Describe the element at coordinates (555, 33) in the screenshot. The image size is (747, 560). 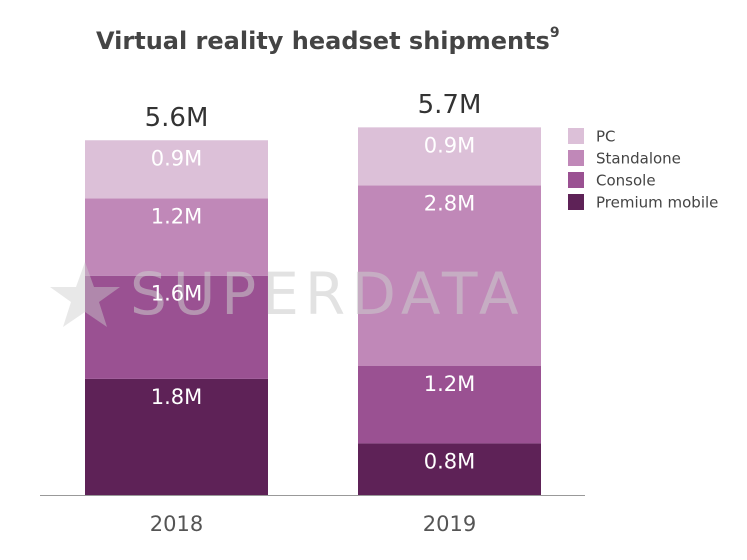
I see `title-note: 9` at that location.